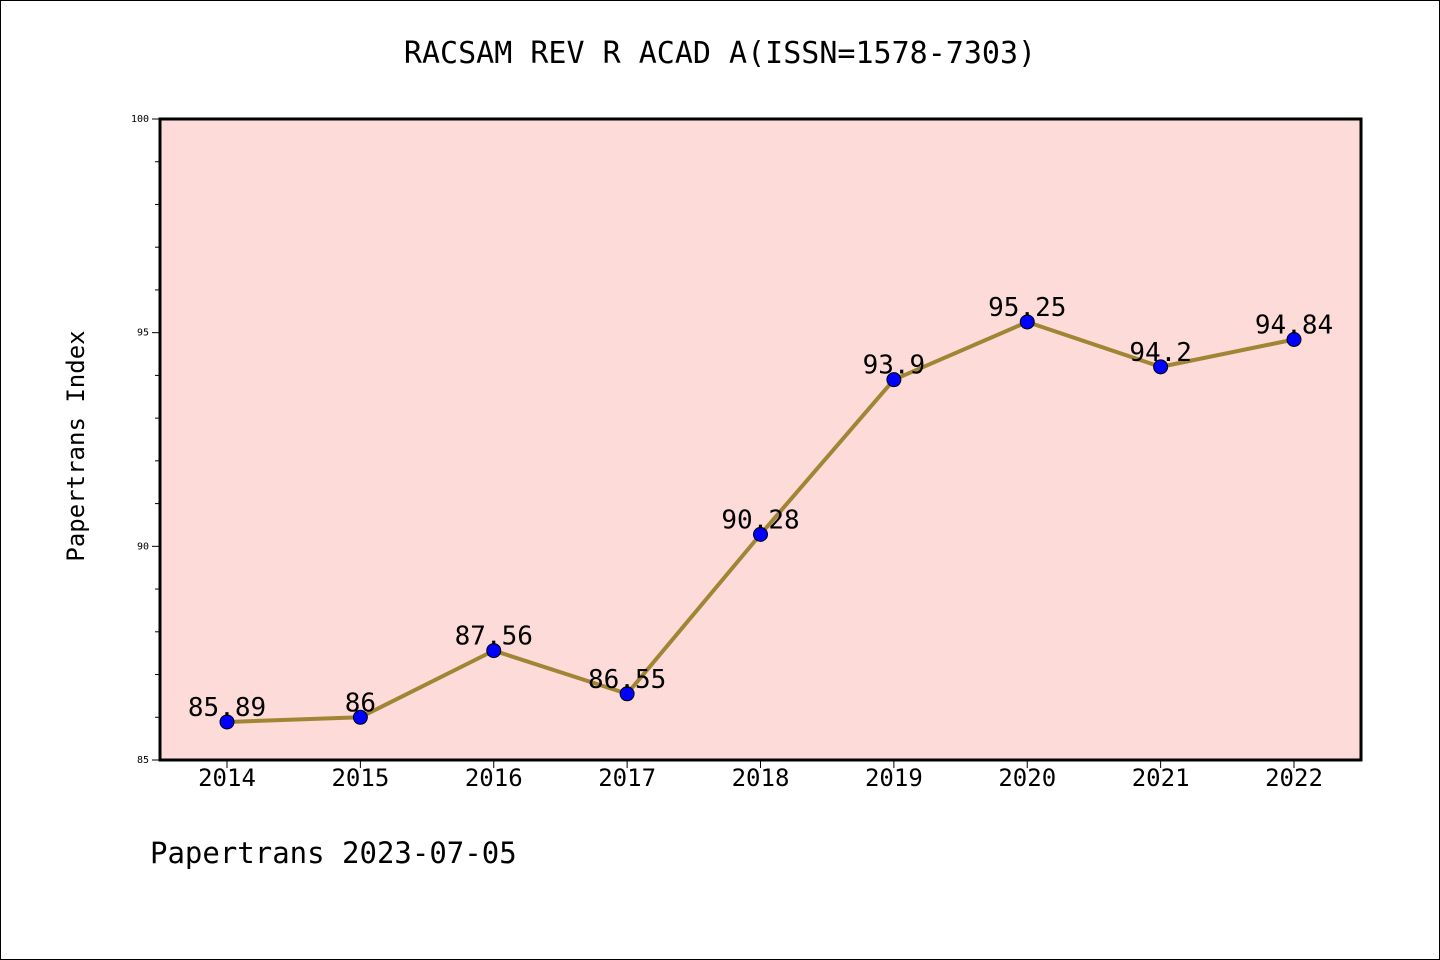 The image size is (1440, 960). Describe the element at coordinates (1294, 326) in the screenshot. I see `data-label: 94.84` at that location.